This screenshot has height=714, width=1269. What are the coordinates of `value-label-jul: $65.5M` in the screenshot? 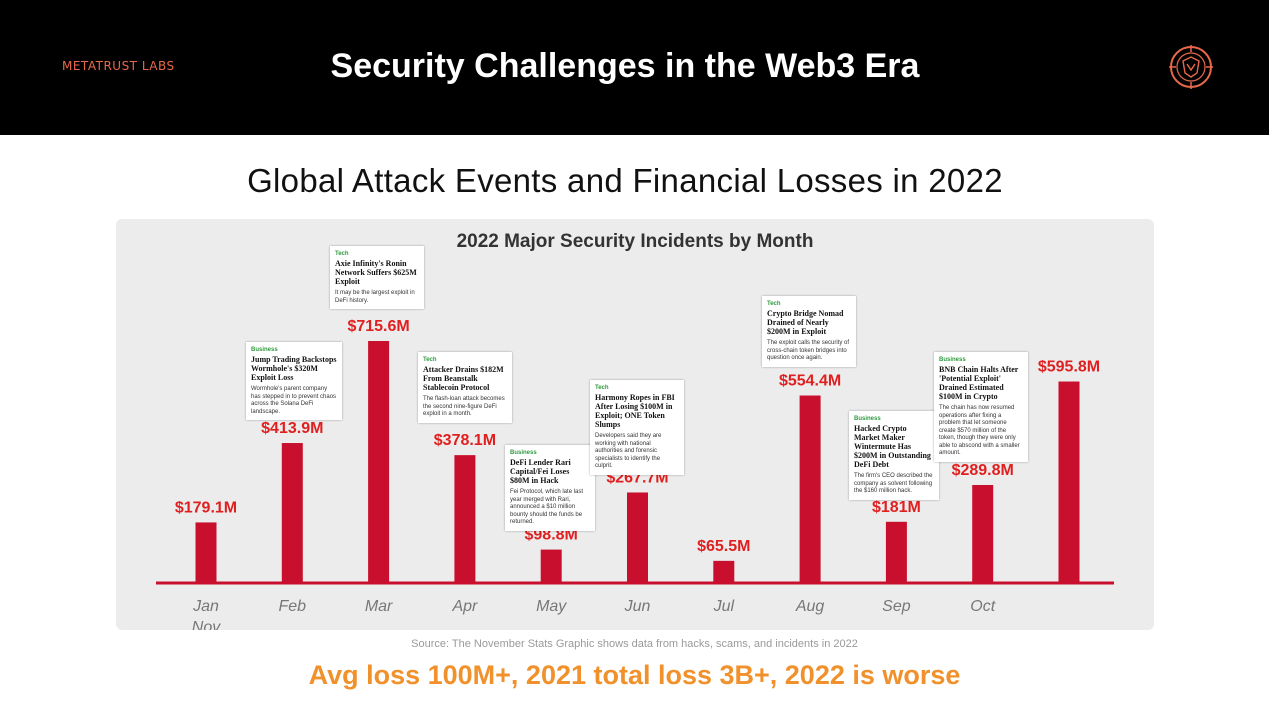 It's located at (723, 546).